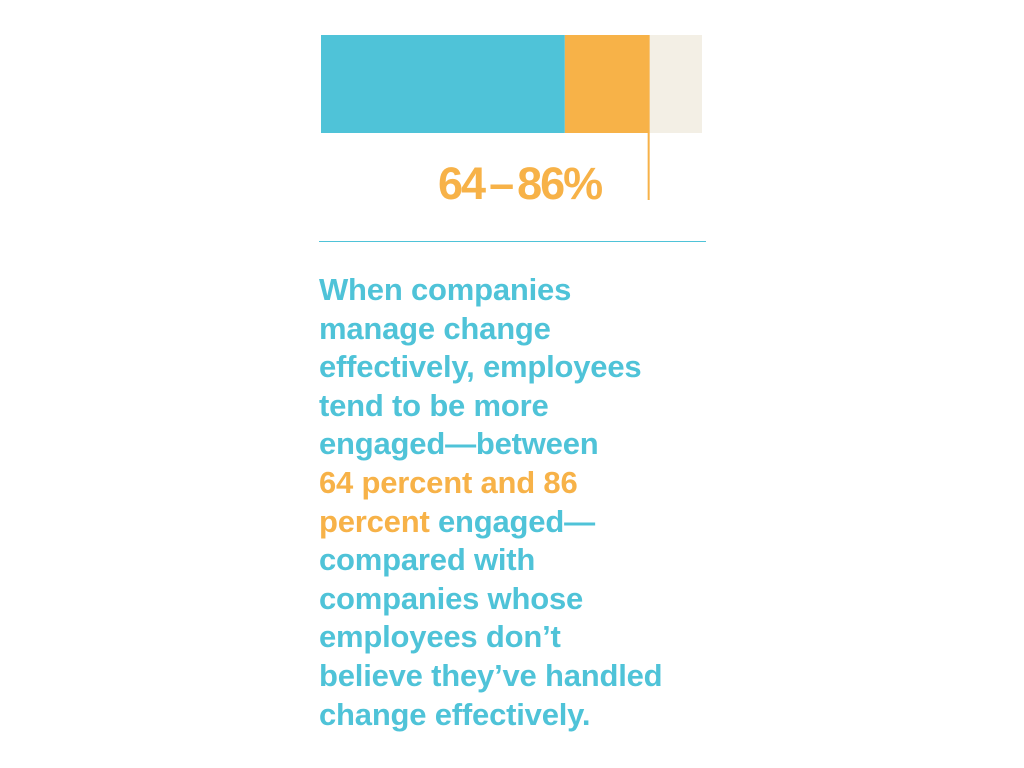 This screenshot has height=768, width=1024. What do you see at coordinates (445, 289) in the screenshot?
I see `caption-segment: When companies` at bounding box center [445, 289].